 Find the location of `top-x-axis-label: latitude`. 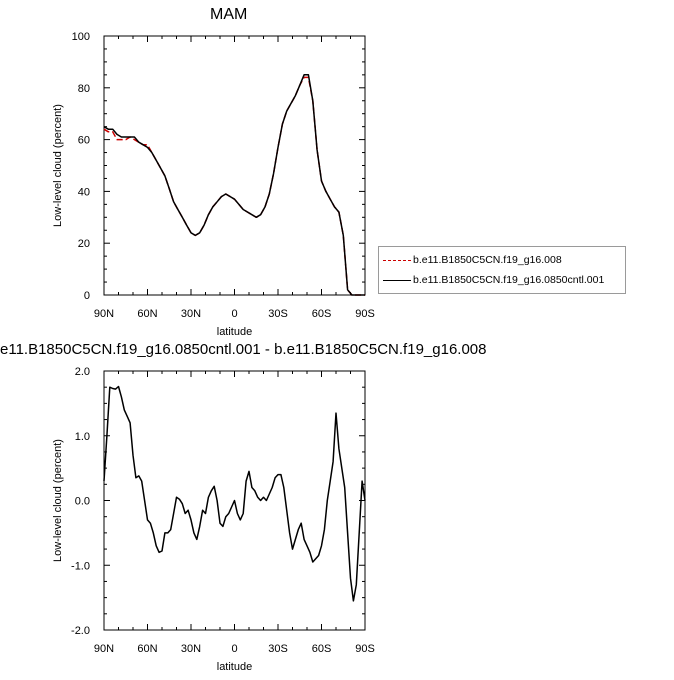

top-x-axis-label: latitude is located at coordinates (234, 332).